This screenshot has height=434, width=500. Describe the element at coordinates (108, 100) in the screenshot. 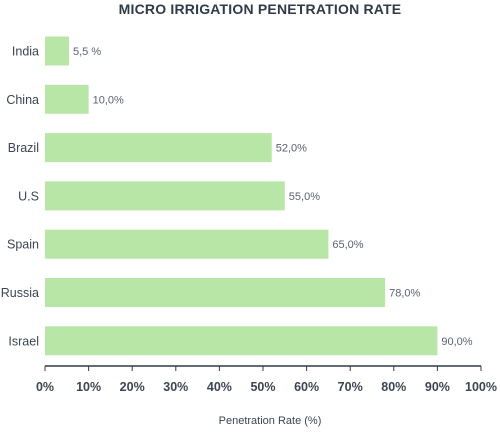

I see `data-label: 10,0%` at that location.